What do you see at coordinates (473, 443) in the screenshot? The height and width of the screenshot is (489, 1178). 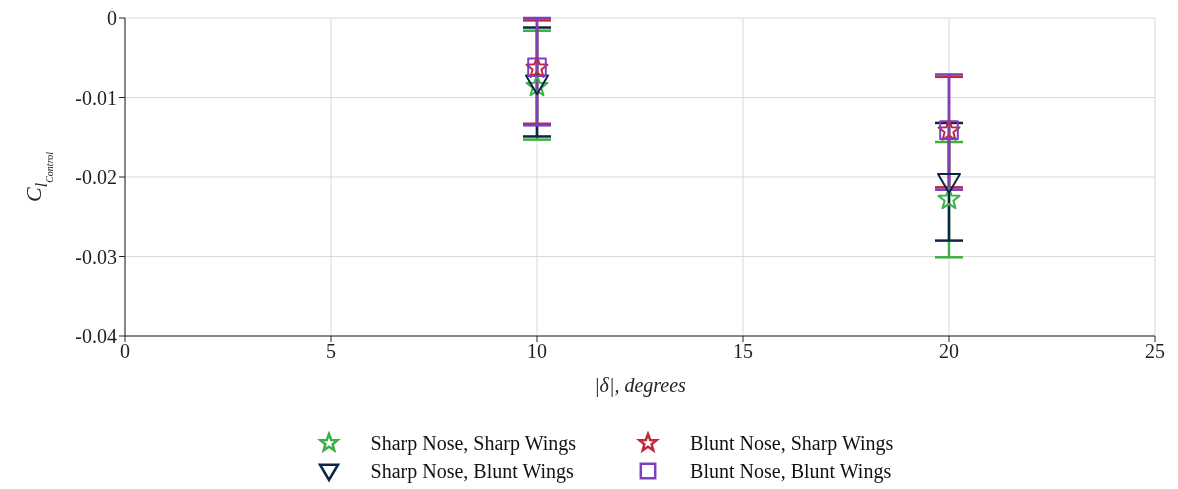 I see `legend-label: Sharp Nose, Sharp Wings` at bounding box center [473, 443].